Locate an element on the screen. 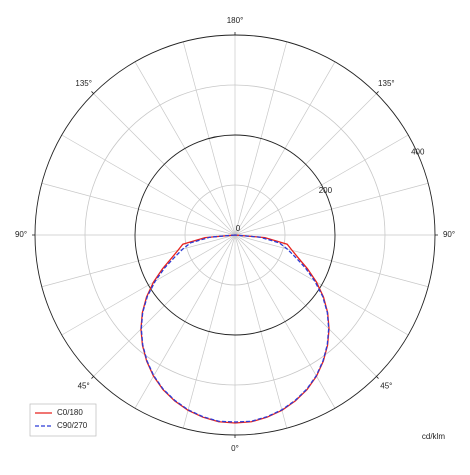  legend-label: C0/180 is located at coordinates (70, 412).